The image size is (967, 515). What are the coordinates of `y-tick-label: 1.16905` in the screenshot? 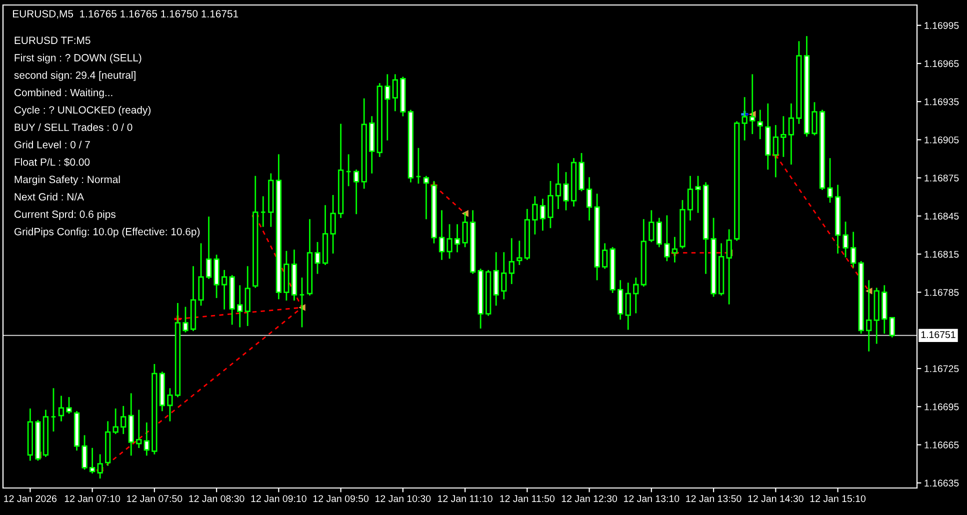 It's located at (941, 140).